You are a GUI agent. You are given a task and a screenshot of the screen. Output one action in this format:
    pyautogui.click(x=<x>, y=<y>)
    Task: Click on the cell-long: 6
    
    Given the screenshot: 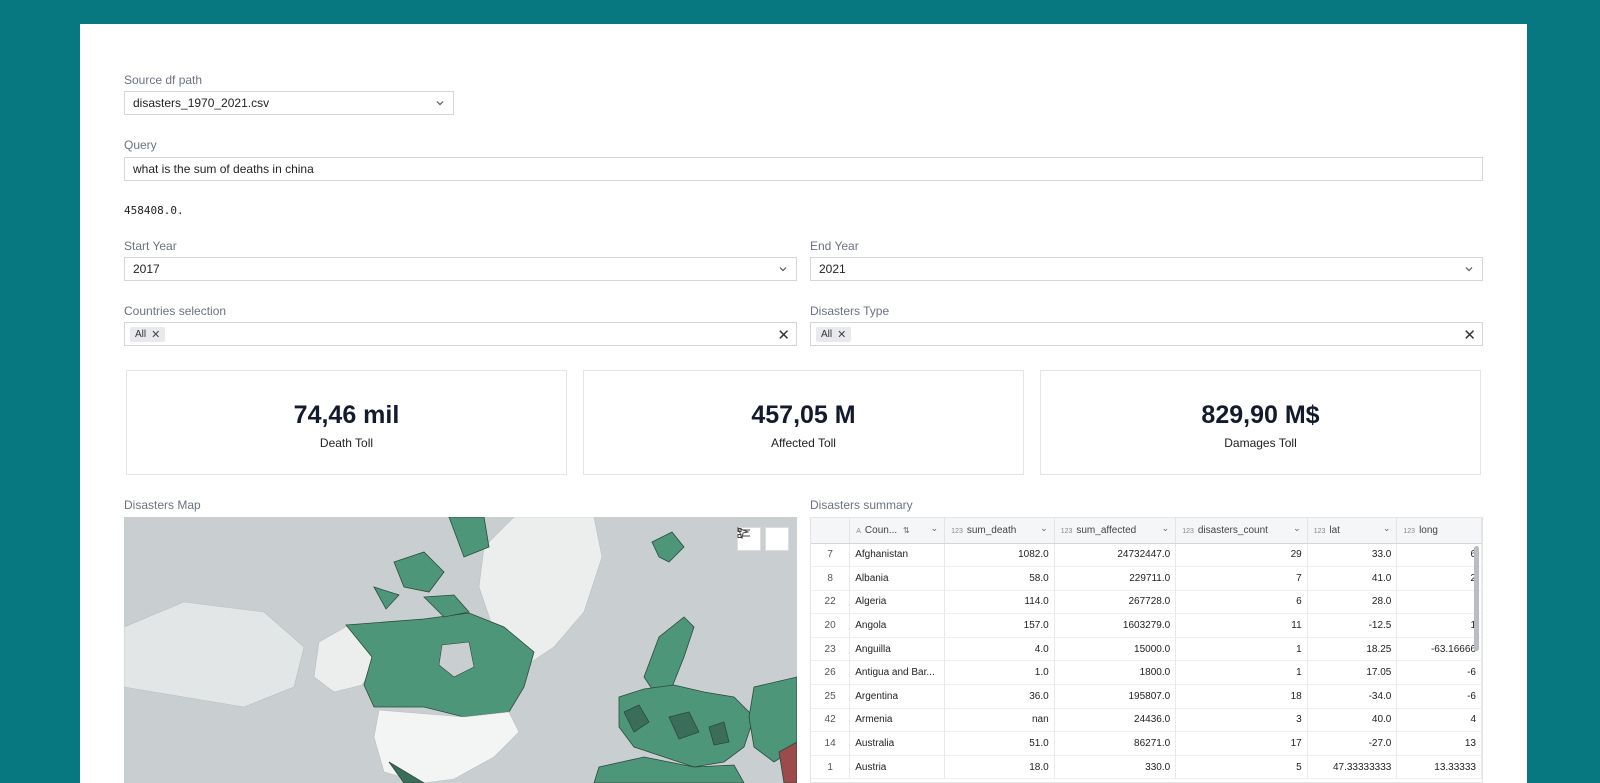 What is the action you would take?
    pyautogui.click(x=1439, y=555)
    